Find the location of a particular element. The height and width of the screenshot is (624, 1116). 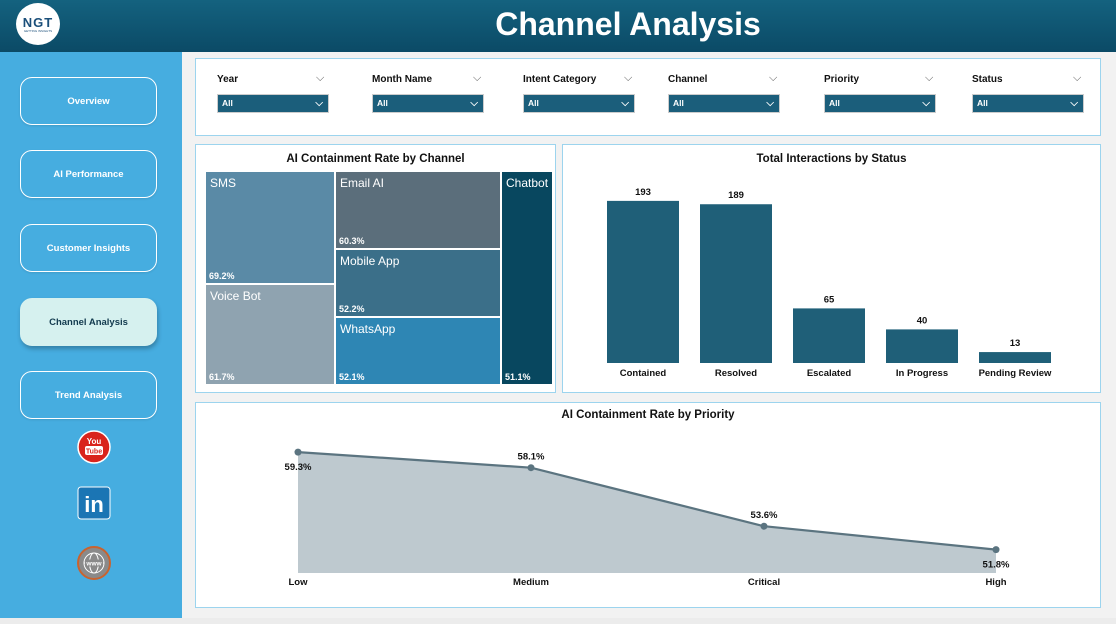

nav-customer-insights-button: Customer Insights is located at coordinates (88, 248).